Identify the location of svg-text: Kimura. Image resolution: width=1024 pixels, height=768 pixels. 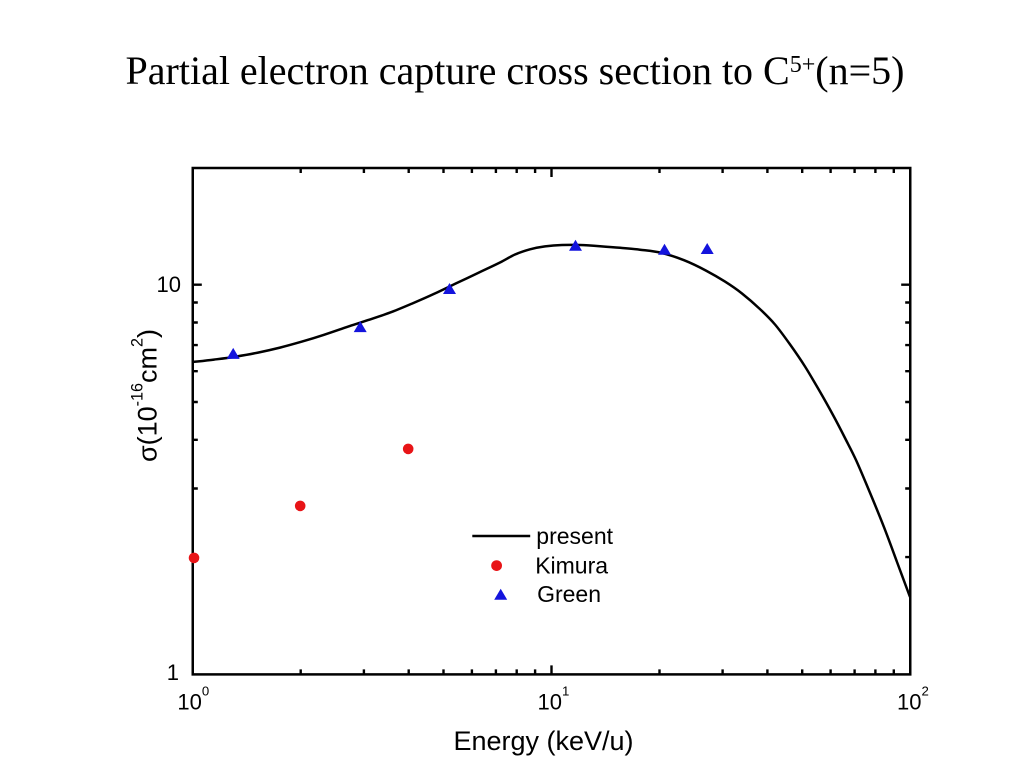
(571, 566).